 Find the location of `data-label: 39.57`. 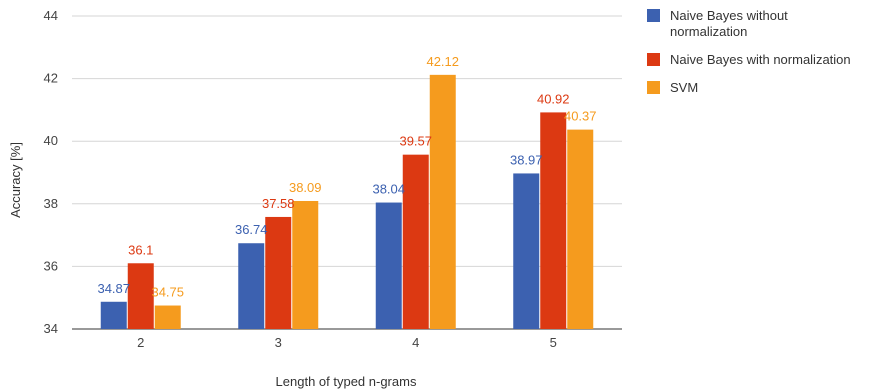

data-label: 39.57 is located at coordinates (415, 141).